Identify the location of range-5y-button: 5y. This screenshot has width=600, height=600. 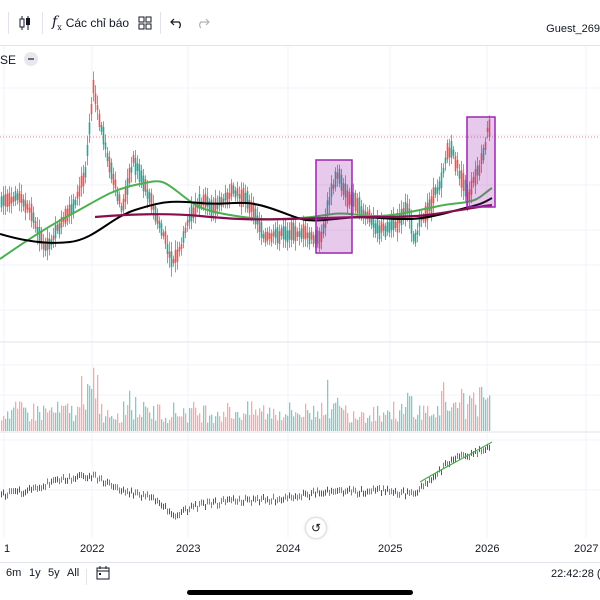
(54, 573).